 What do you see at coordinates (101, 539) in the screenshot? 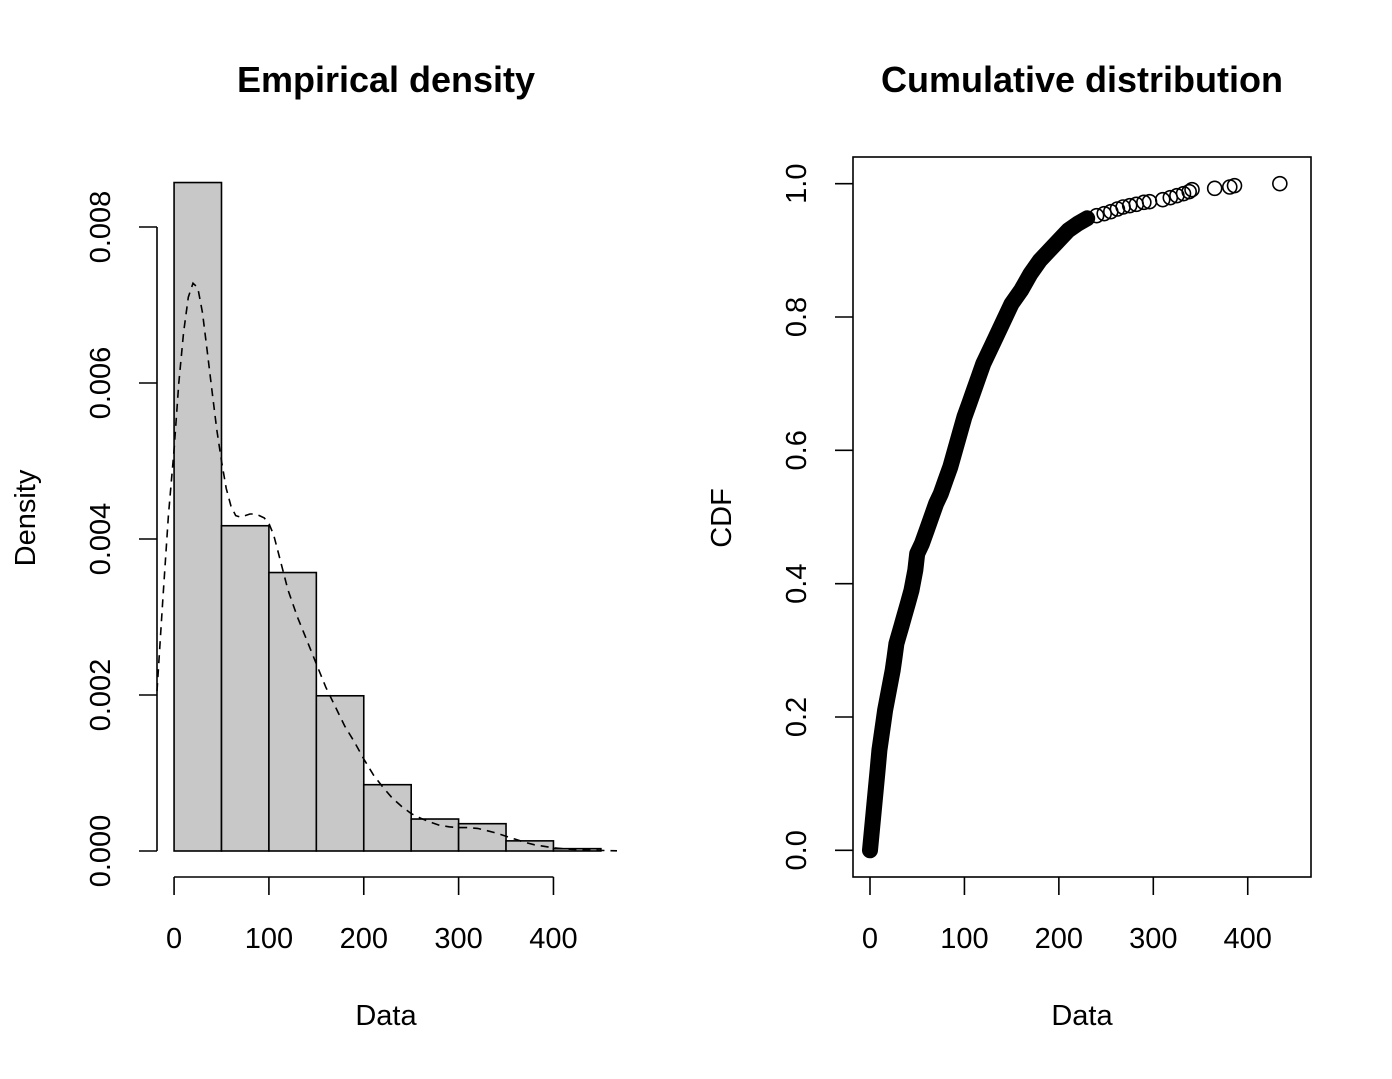
I see `density-y-tick-label: 0.004` at bounding box center [101, 539].